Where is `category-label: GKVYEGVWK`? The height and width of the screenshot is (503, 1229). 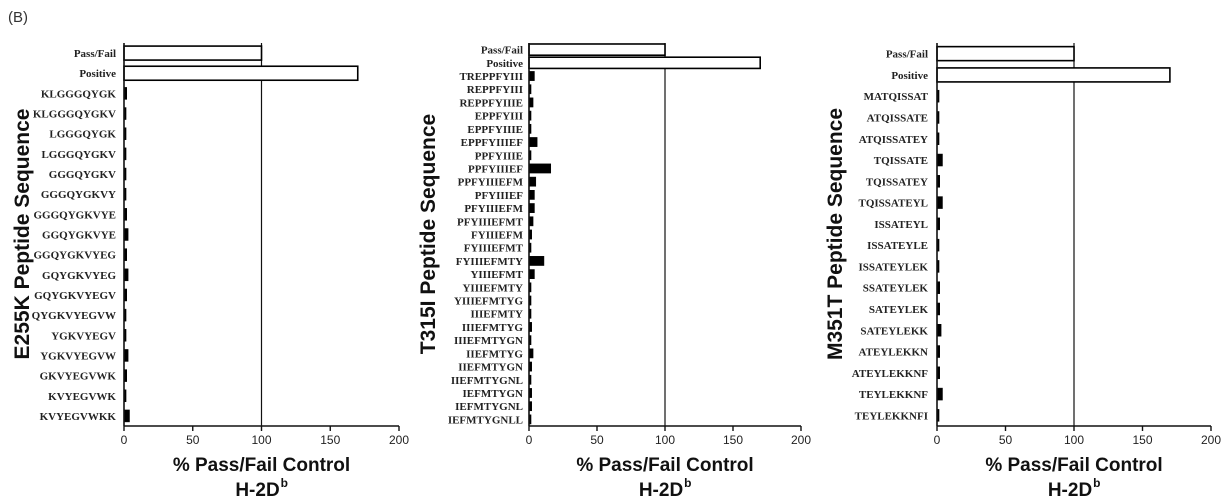
category-label: GKVYEGVWK is located at coordinates (78, 377).